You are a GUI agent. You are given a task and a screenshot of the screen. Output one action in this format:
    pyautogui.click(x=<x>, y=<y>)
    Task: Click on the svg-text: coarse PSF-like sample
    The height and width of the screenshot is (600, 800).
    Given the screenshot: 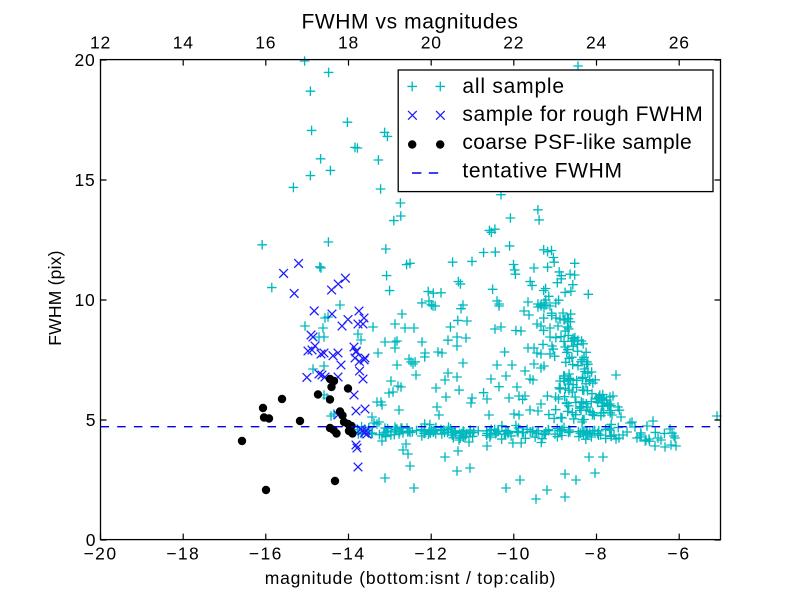 What is the action you would take?
    pyautogui.click(x=577, y=142)
    